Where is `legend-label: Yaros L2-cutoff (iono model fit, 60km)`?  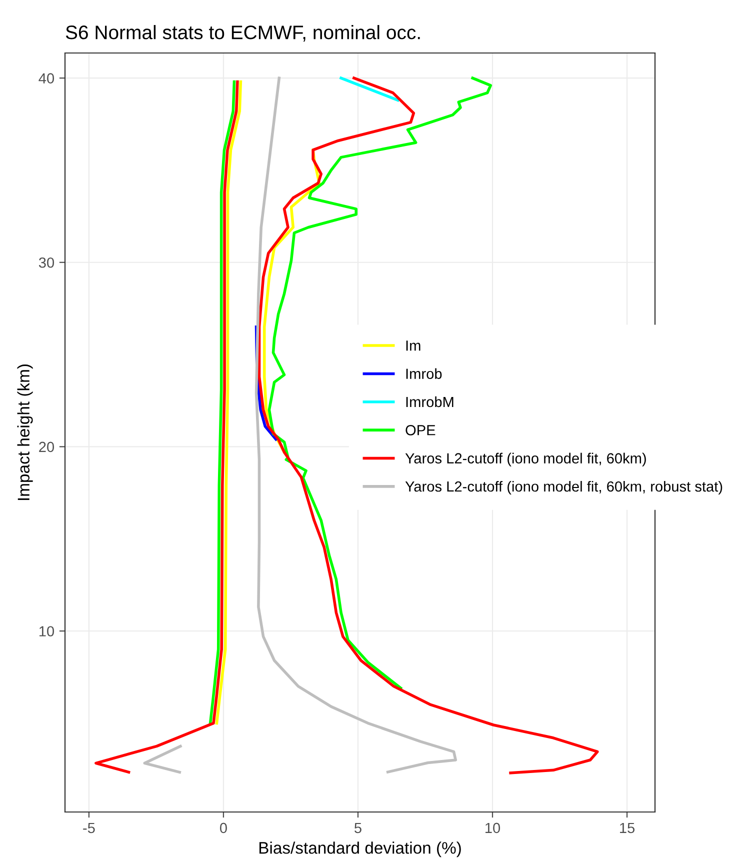
legend-label: Yaros L2-cutoff (iono model fit, 60km) is located at coordinates (525, 459).